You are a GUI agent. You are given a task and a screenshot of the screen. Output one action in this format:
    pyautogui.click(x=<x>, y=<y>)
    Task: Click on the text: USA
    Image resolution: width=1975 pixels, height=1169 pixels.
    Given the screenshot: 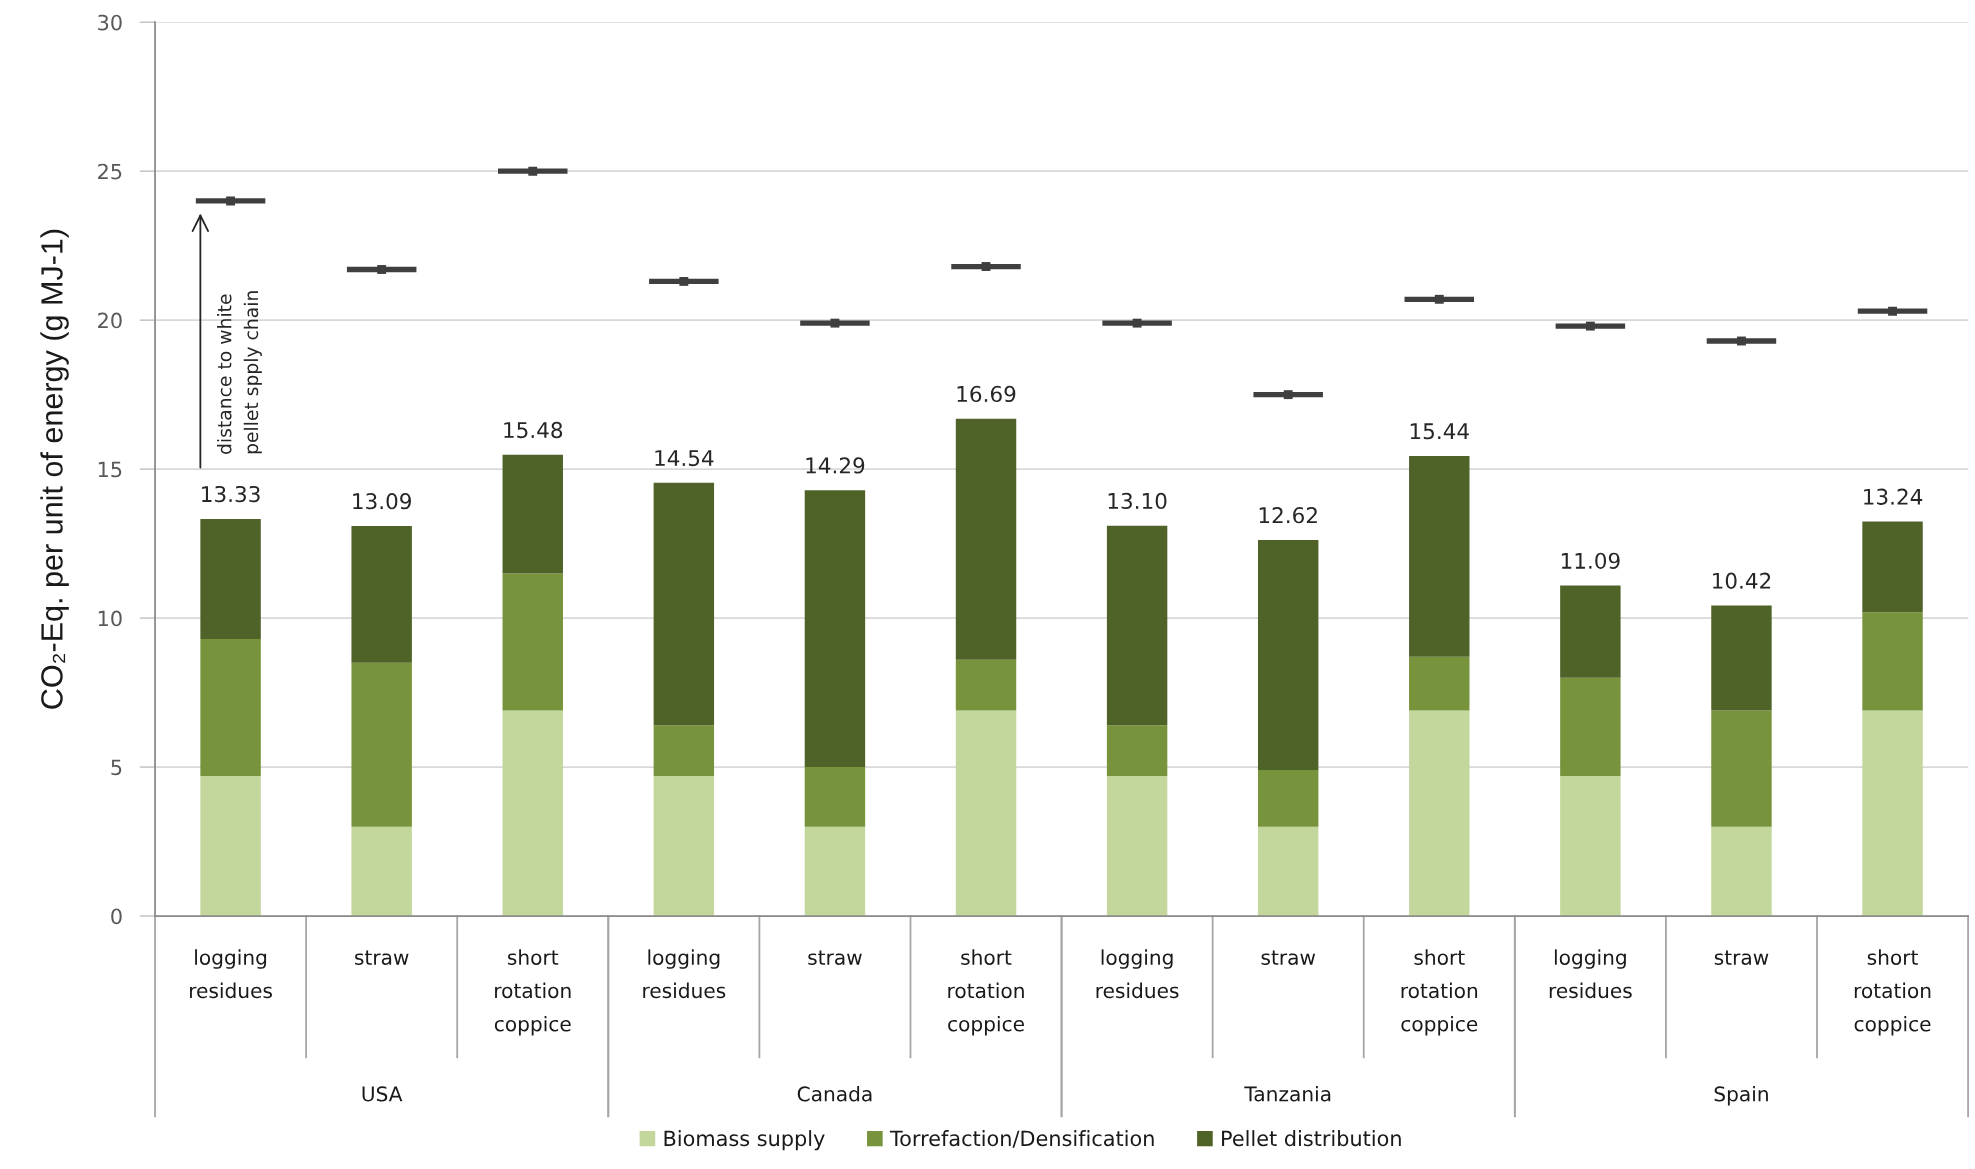 What is the action you would take?
    pyautogui.click(x=382, y=1094)
    